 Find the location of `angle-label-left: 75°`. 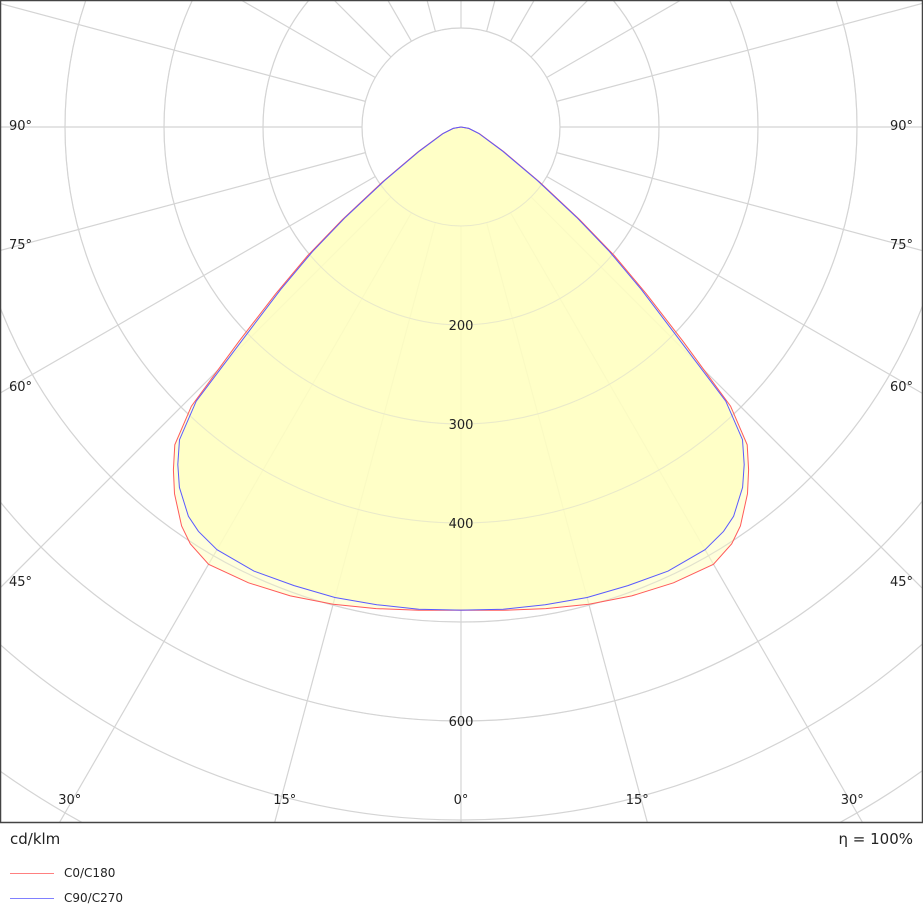

angle-label-left: 75° is located at coordinates (21, 245).